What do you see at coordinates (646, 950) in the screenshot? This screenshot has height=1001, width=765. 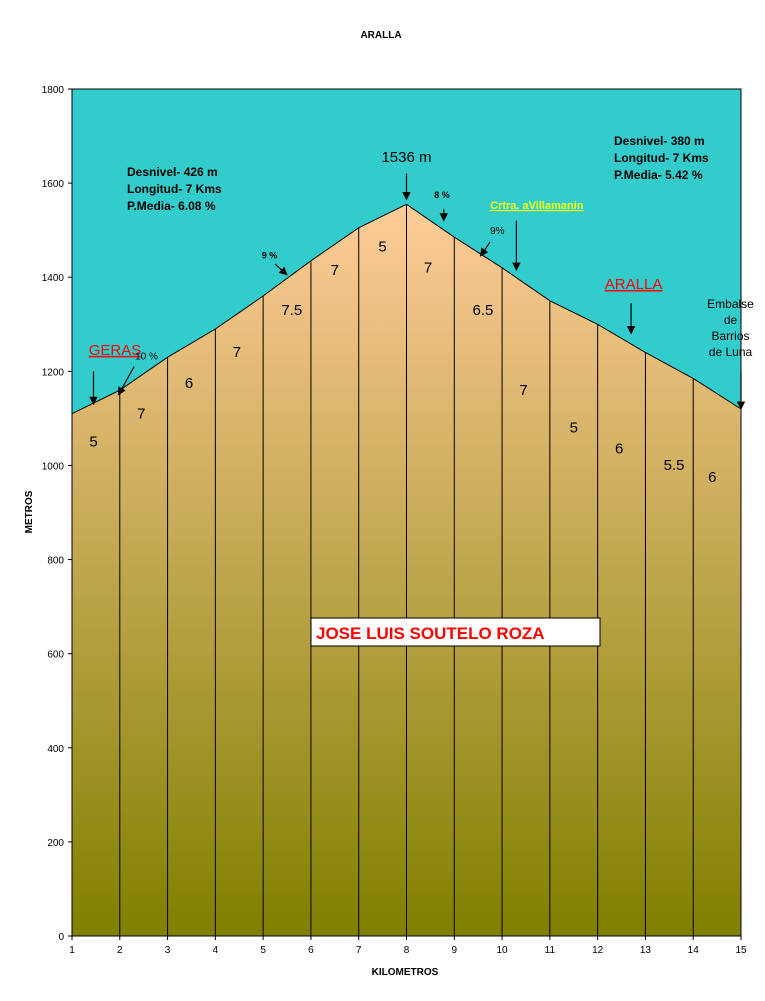 I see `x-tick-label: 13` at bounding box center [646, 950].